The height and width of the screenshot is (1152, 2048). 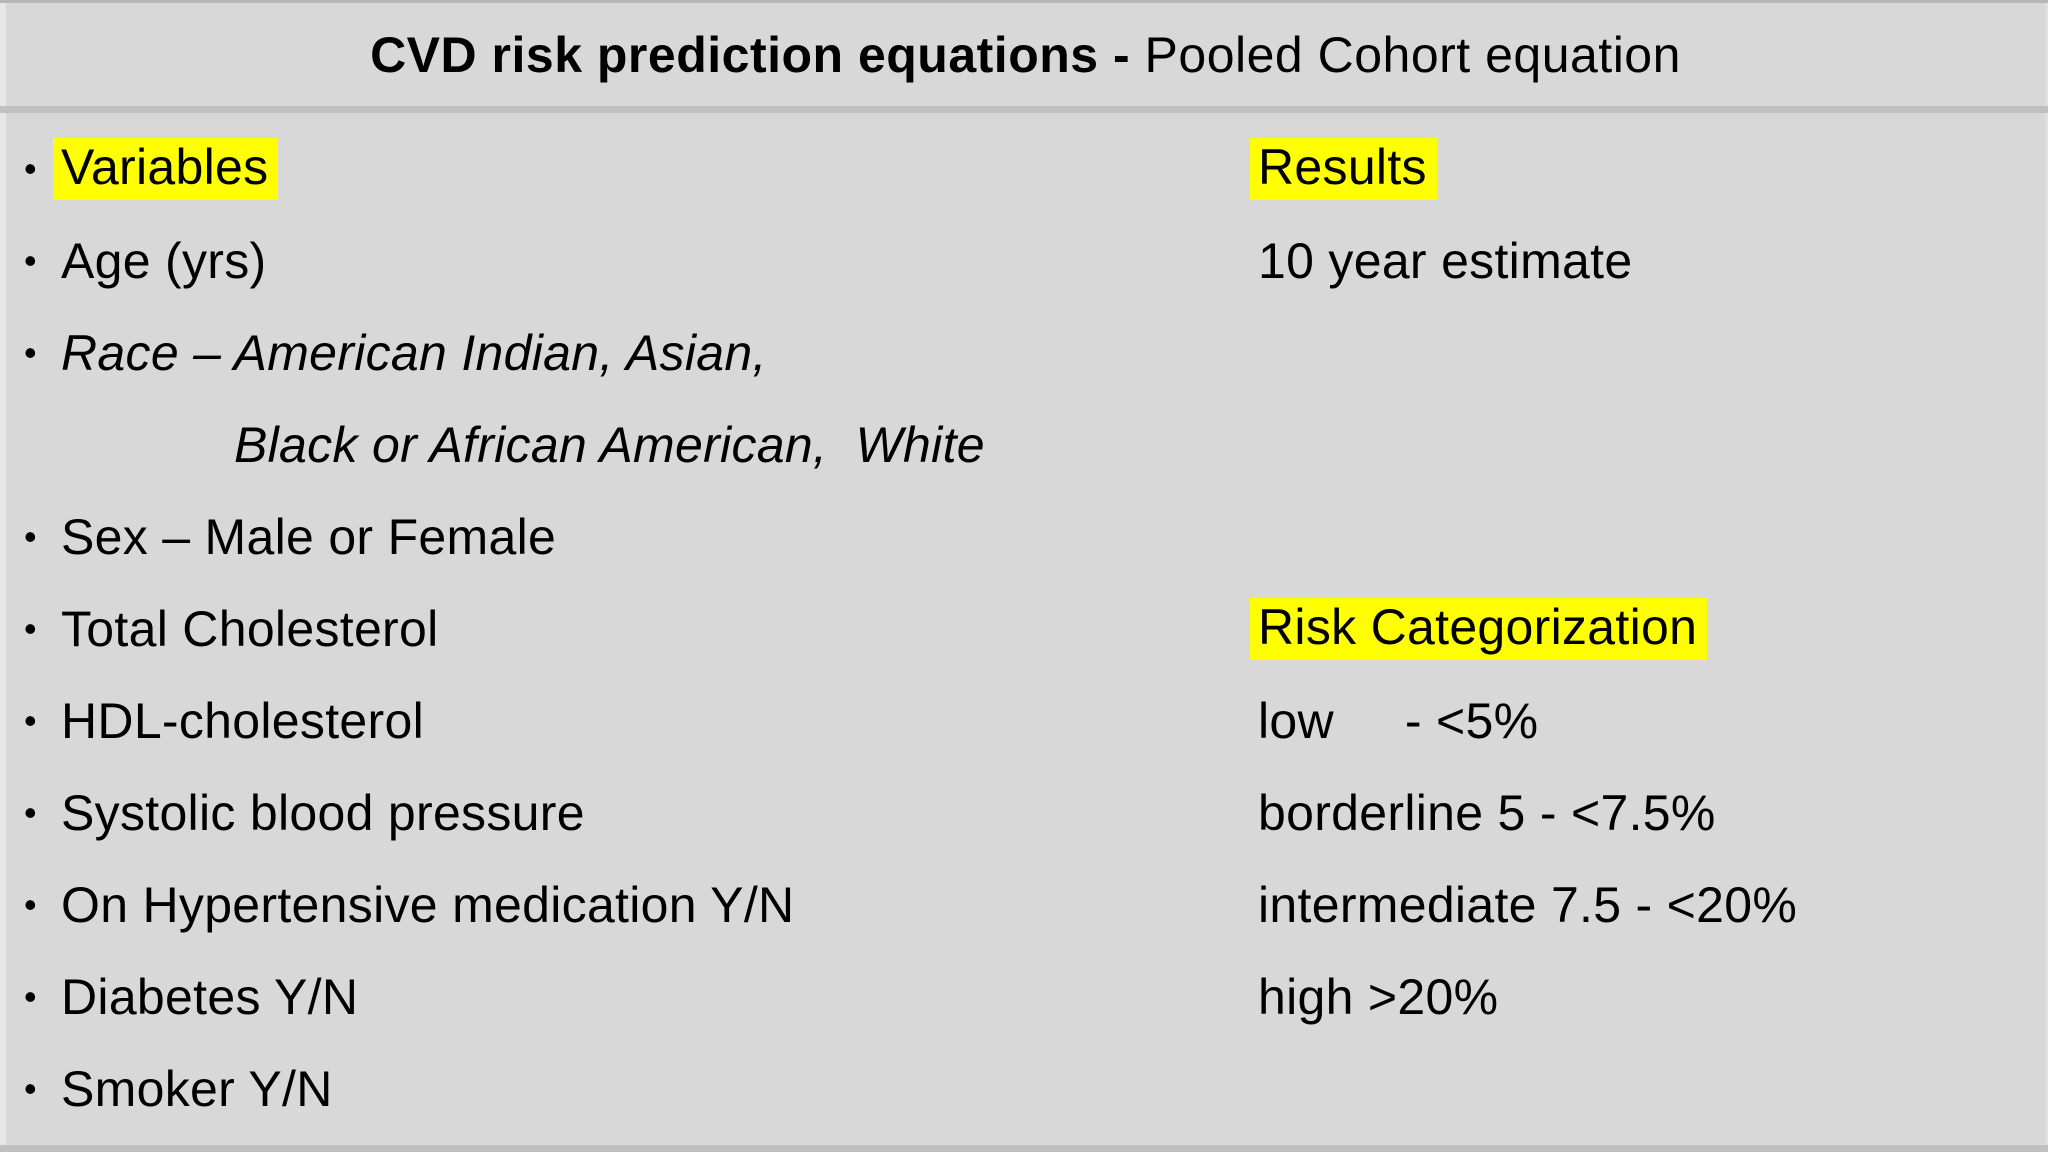 What do you see at coordinates (1645, 721) in the screenshot?
I see `list-item-risk-low: low - <5%` at bounding box center [1645, 721].